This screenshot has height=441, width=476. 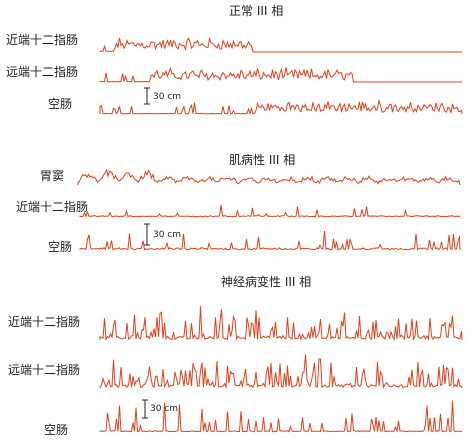 What do you see at coordinates (56, 430) in the screenshot?
I see `panel-3-trace-3-label: 空肠` at bounding box center [56, 430].